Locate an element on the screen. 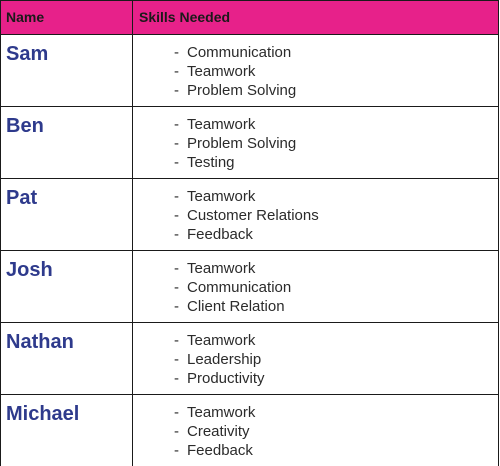  list-item: Leadership is located at coordinates (315, 359).